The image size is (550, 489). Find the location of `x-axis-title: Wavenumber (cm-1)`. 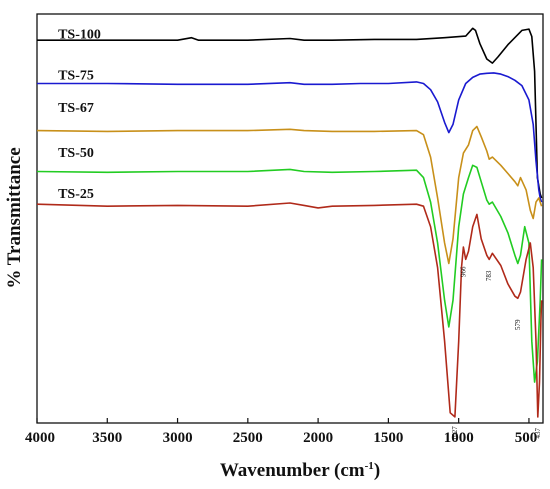

x-axis-title: Wavenumber (cm-1) is located at coordinates (300, 470).